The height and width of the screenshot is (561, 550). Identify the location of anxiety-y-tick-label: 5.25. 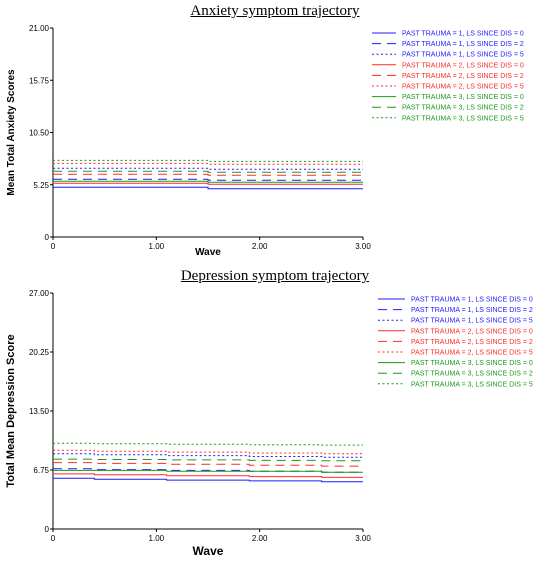
(41, 185).